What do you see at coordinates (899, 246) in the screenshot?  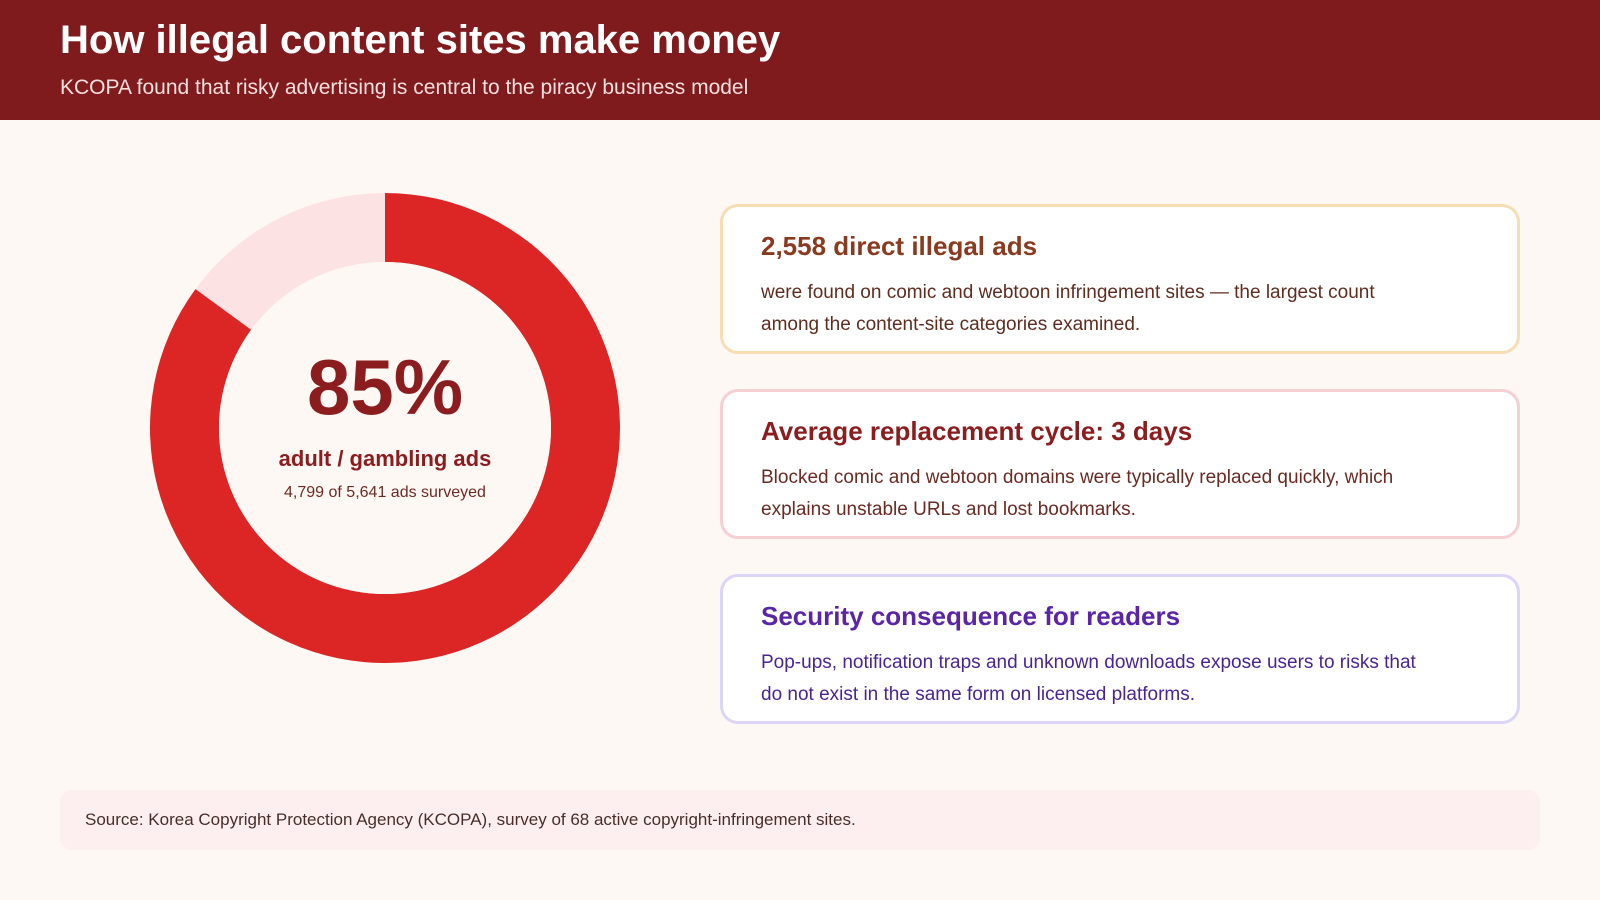 I see `card-title: 2,558 direct illegal ads` at bounding box center [899, 246].